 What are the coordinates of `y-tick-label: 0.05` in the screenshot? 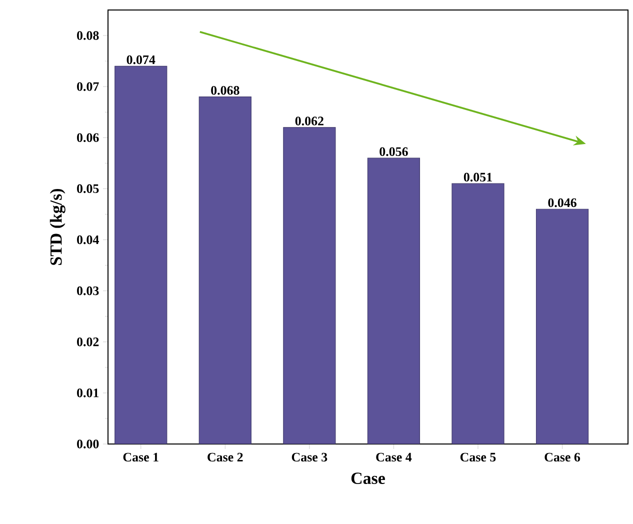 It's located at (88, 189).